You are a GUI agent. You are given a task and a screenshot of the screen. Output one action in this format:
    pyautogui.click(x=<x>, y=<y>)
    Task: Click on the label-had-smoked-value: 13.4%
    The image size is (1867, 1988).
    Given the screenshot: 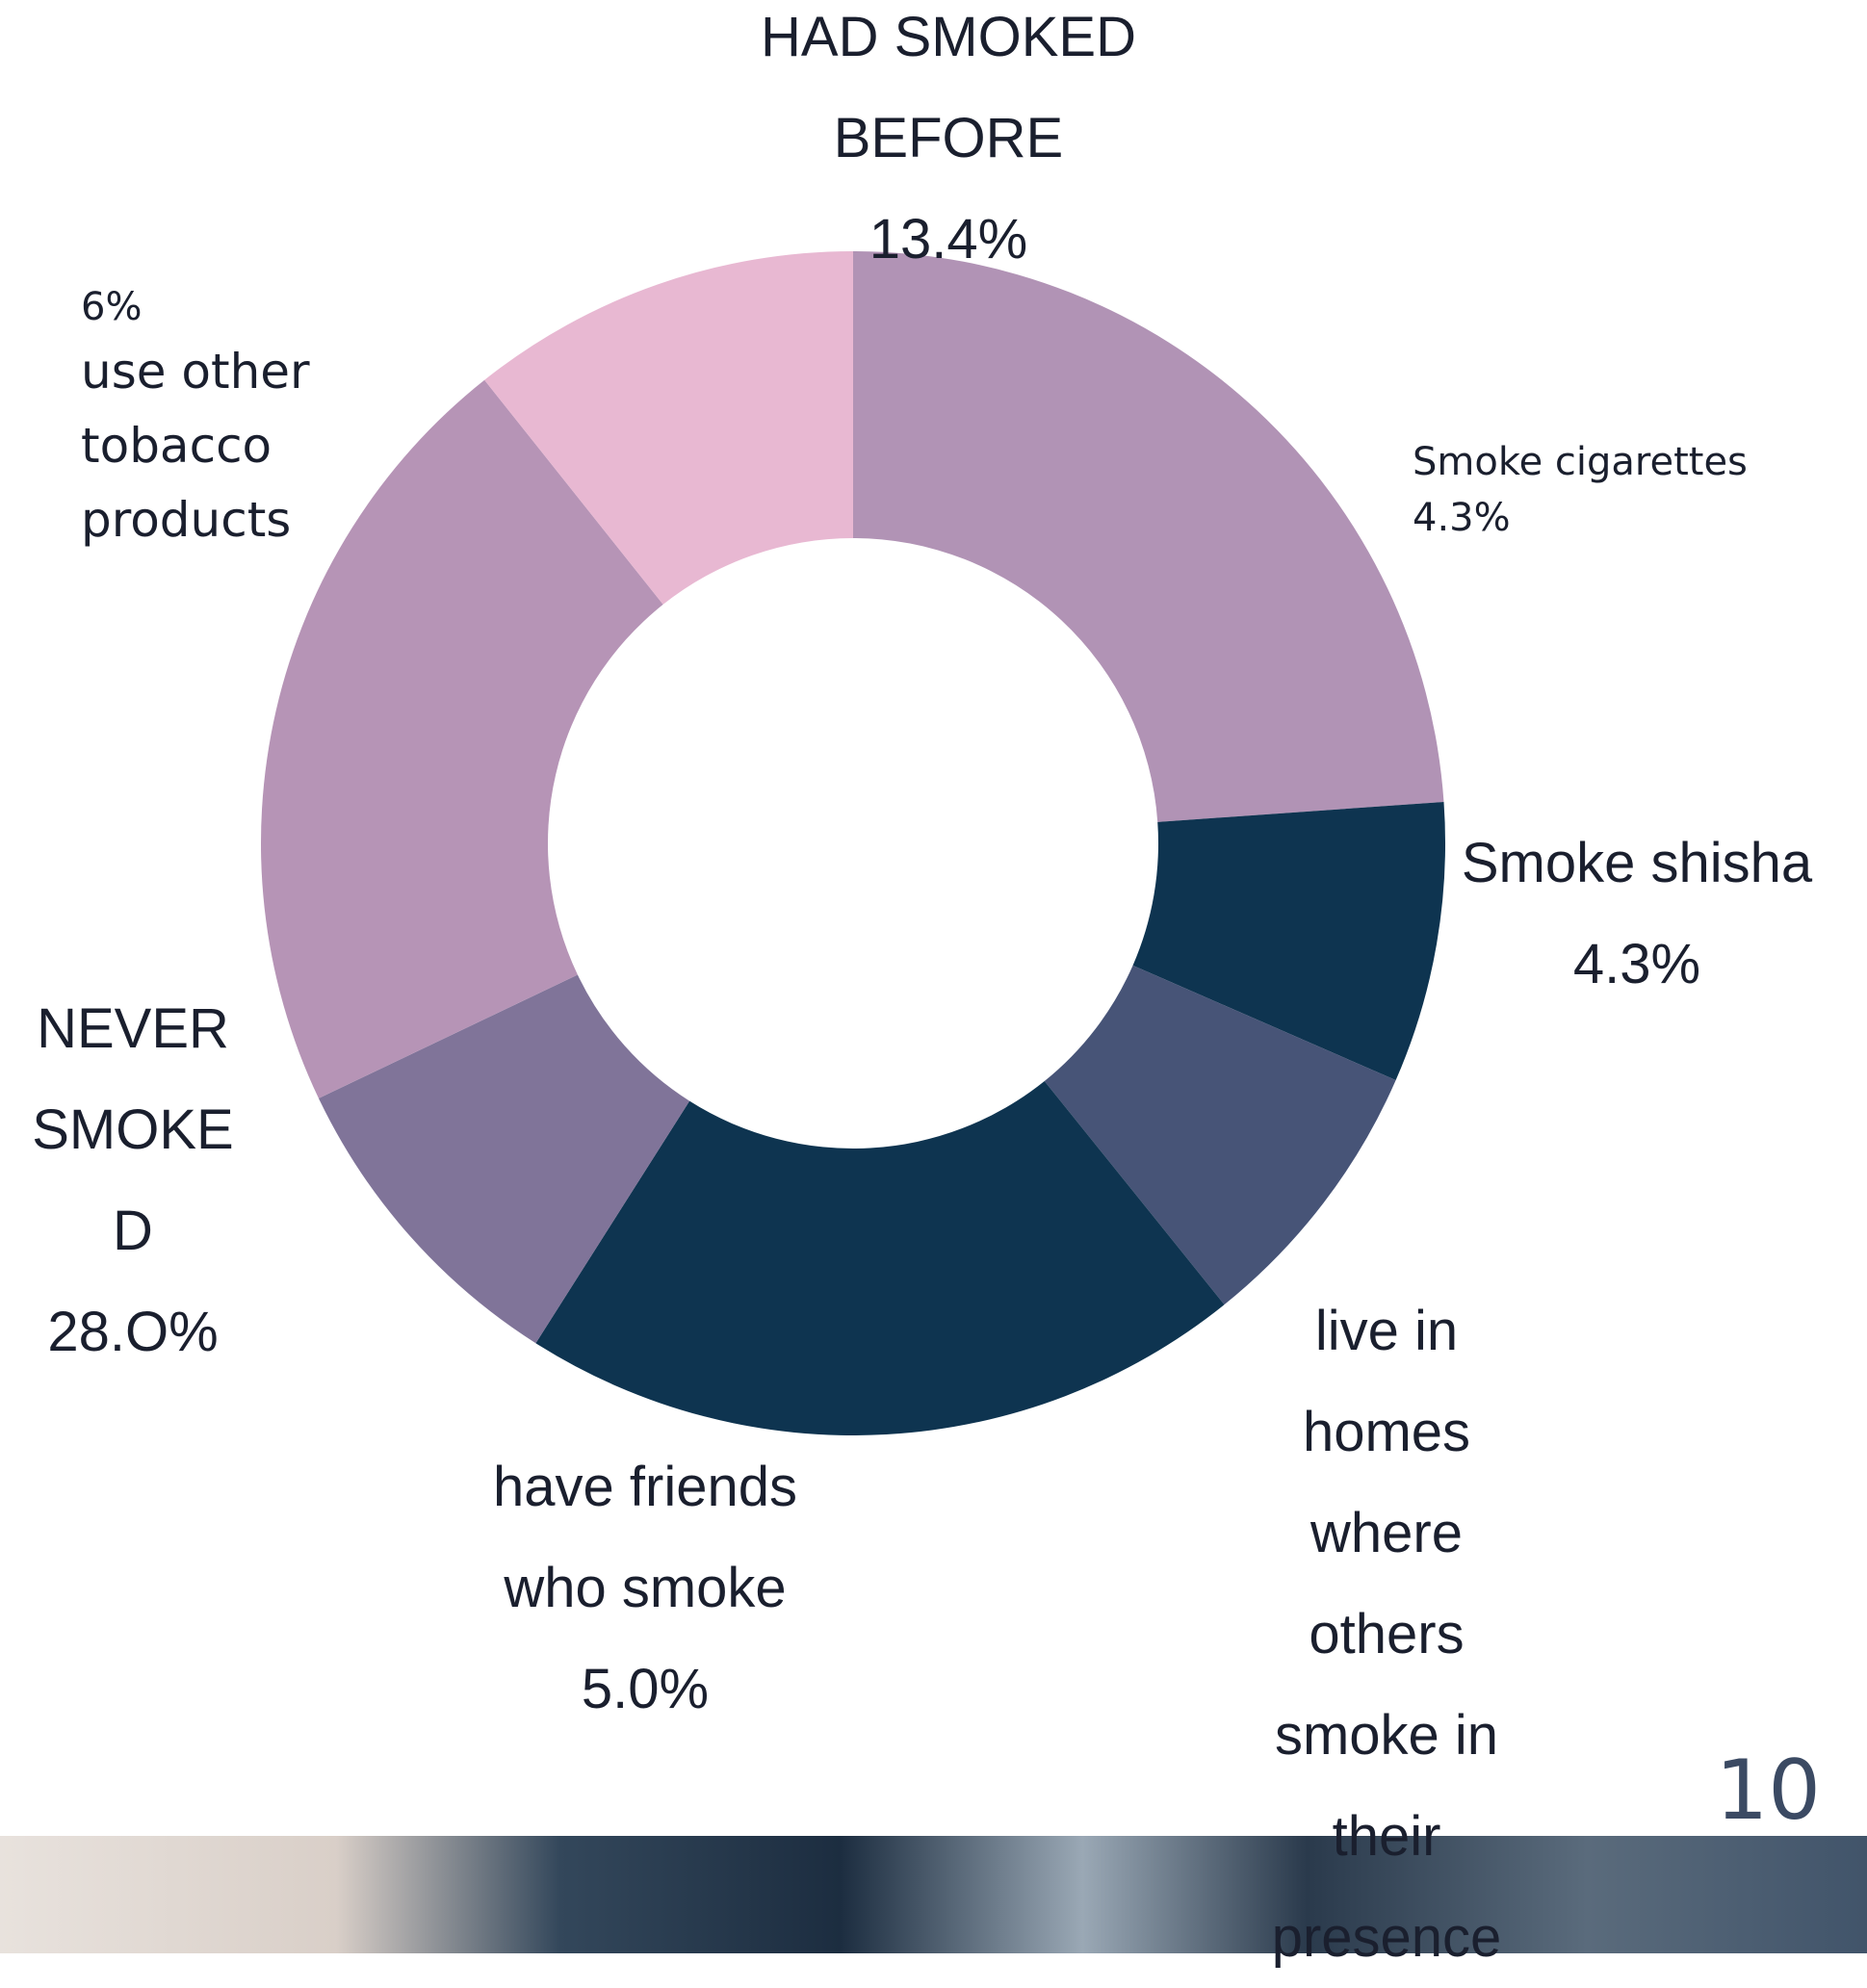 What is the action you would take?
    pyautogui.click(x=948, y=240)
    